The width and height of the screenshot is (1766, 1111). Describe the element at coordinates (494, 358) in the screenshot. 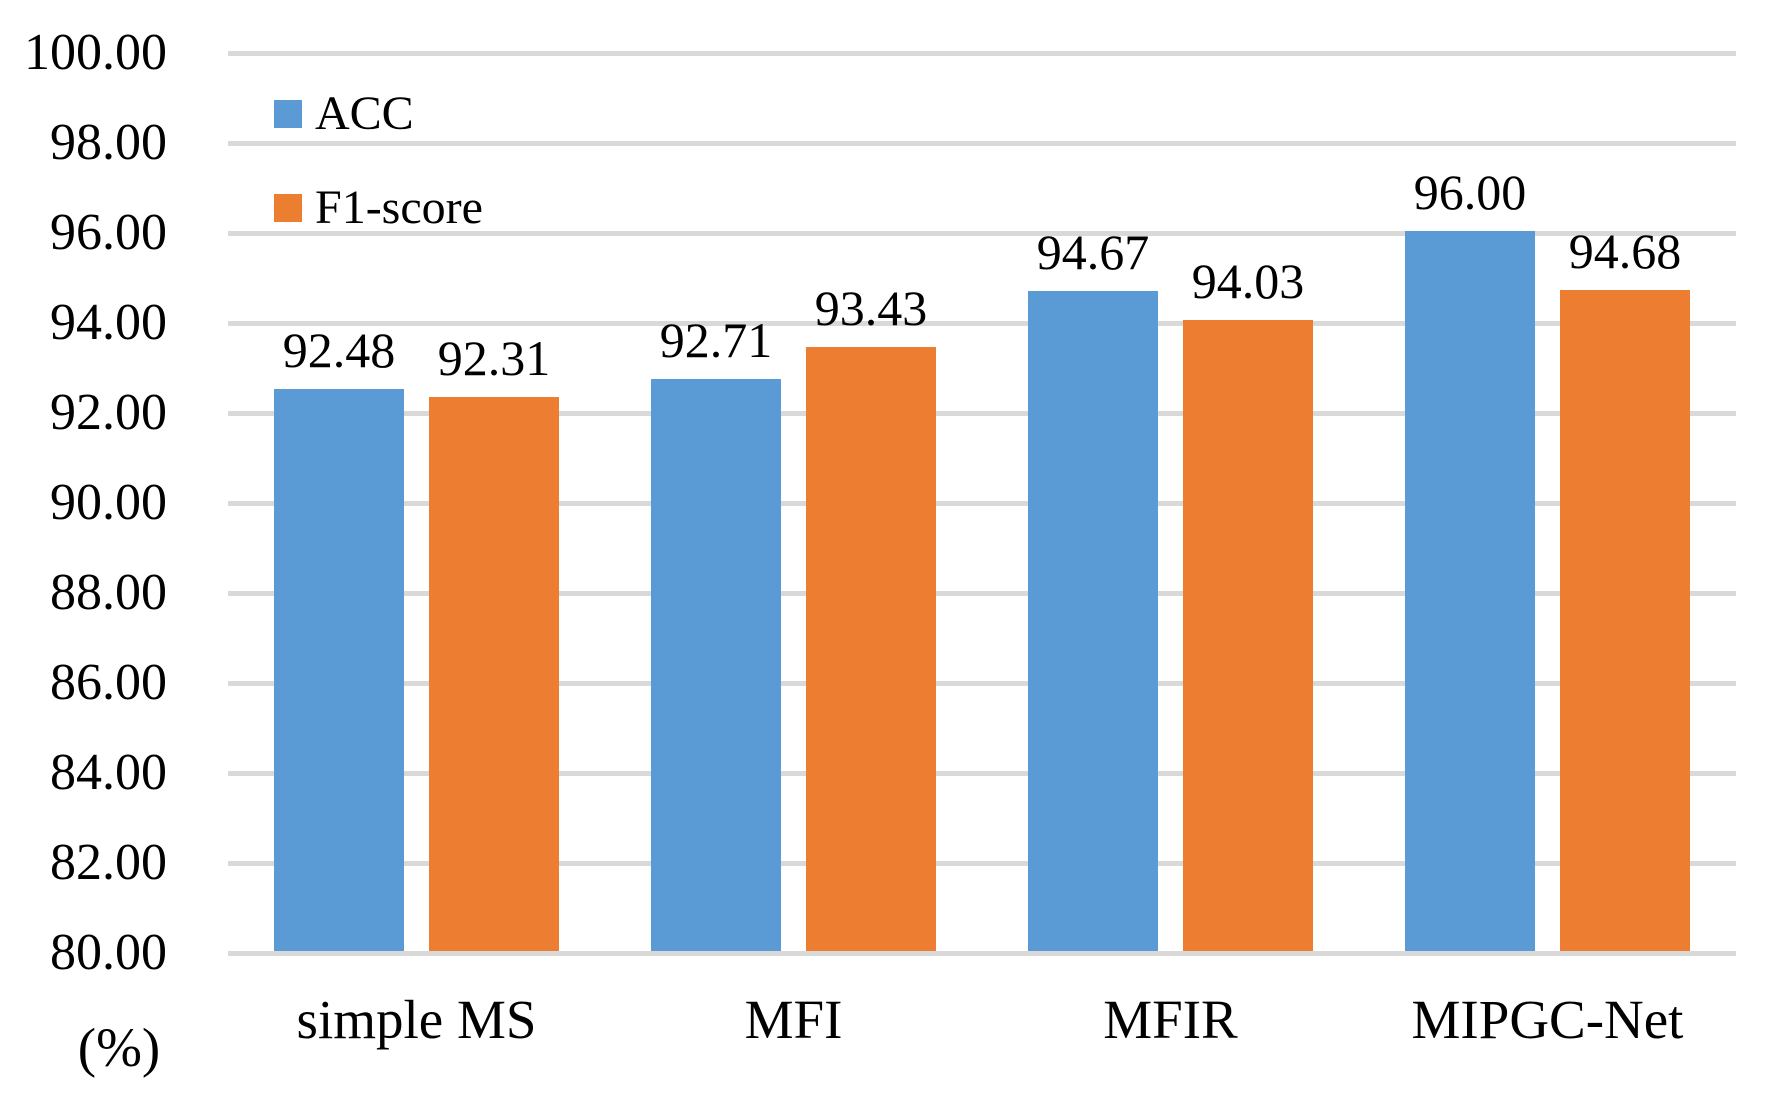

I see `bar-value-label: 92.31` at that location.